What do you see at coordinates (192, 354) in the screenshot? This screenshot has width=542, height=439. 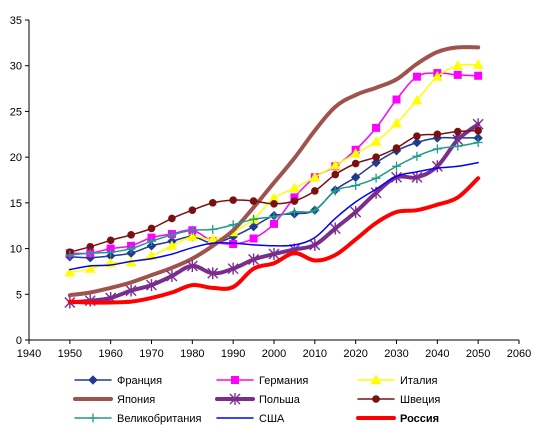 I see `x-tick-label: 1980` at bounding box center [192, 354].